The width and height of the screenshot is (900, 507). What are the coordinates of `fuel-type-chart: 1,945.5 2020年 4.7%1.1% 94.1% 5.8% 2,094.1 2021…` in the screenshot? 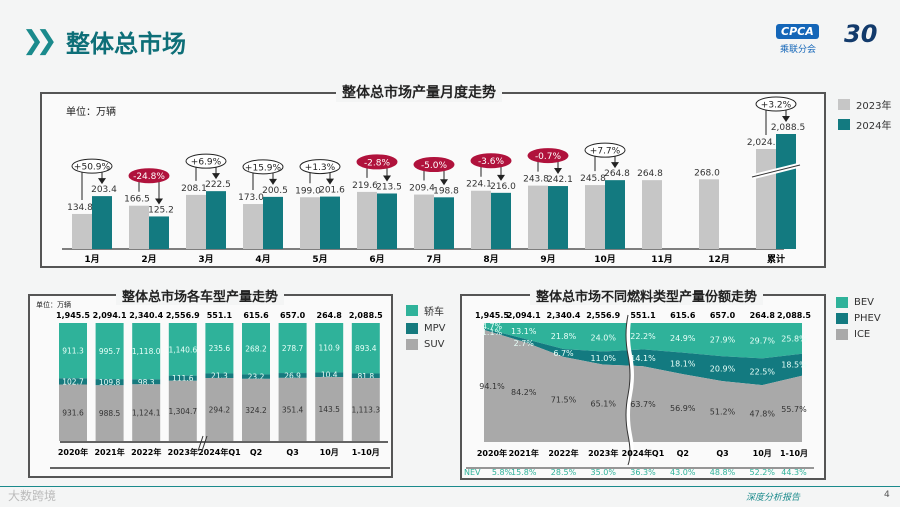 It's located at (639, 394).